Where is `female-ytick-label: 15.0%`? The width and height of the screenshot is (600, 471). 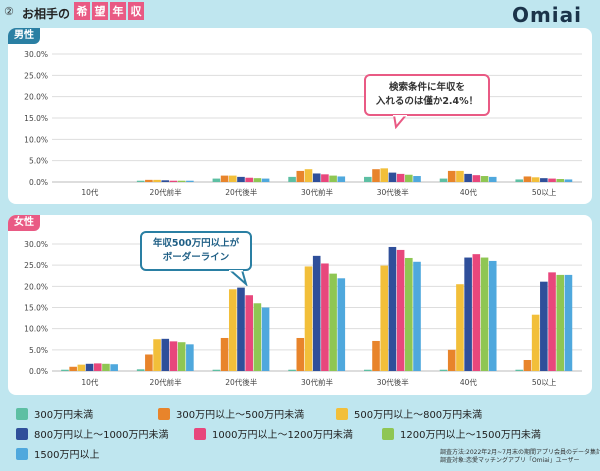 female-ytick-label: 15.0% is located at coordinates (36, 308).